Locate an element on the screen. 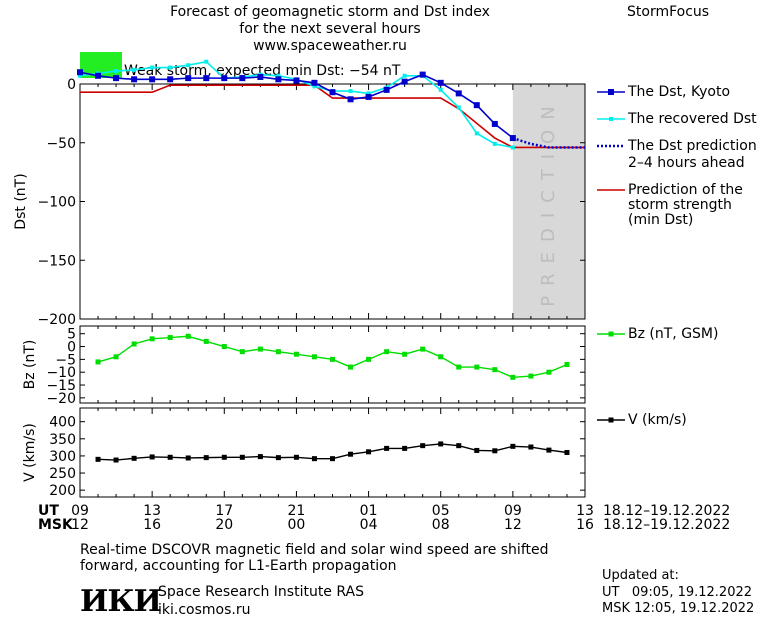 The width and height of the screenshot is (760, 620). v-y-tick-label: 200 is located at coordinates (62, 491).